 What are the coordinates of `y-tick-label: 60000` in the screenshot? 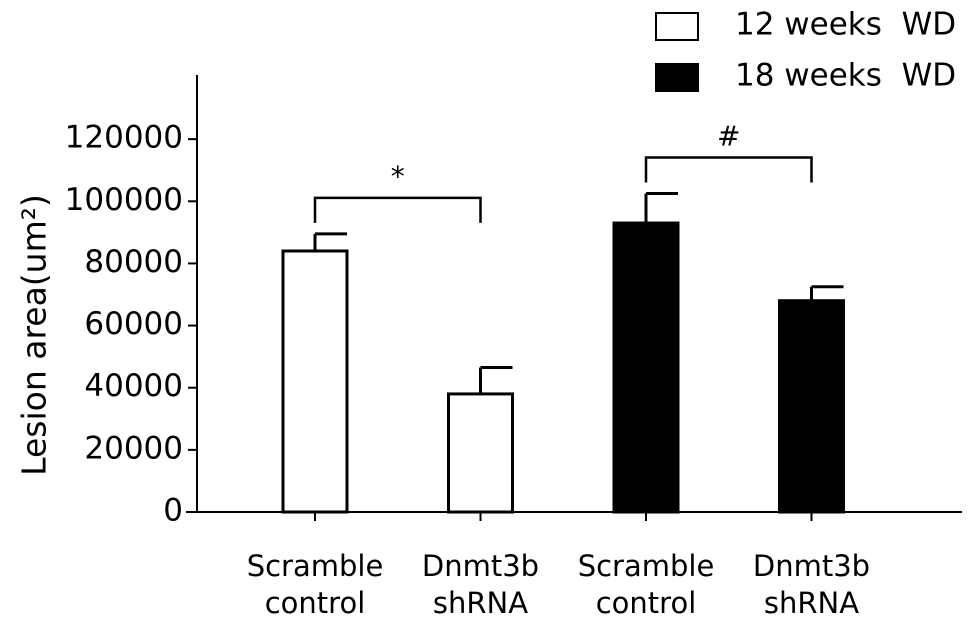 It's located at (133, 324).